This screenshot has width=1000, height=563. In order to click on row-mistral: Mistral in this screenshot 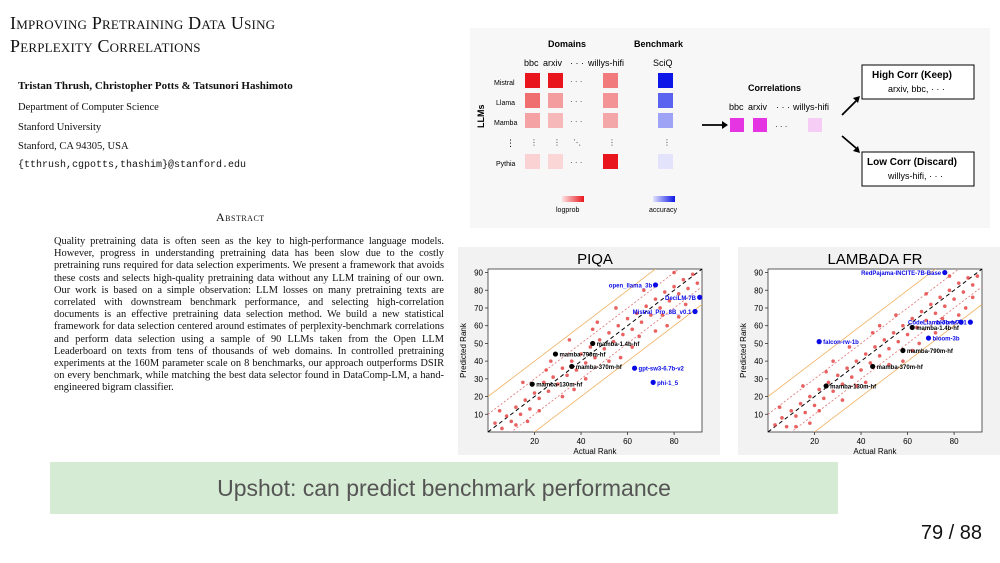, I will do `click(504, 83)`.